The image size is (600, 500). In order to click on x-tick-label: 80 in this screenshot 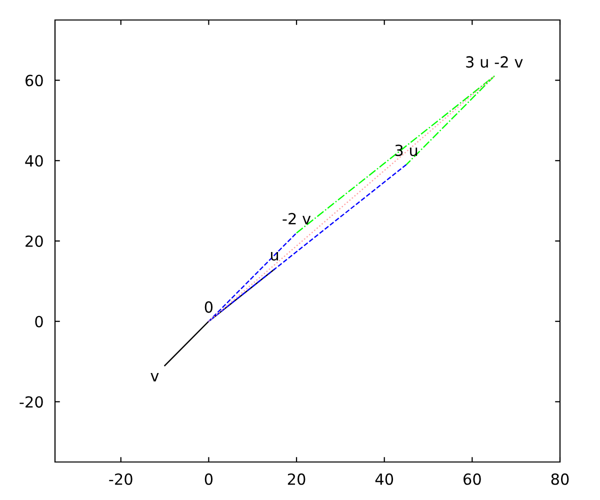, I will do `click(560, 479)`.